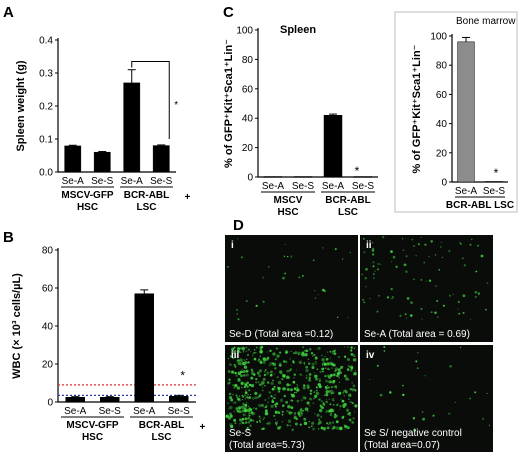  Describe the element at coordinates (291, 398) in the screenshot. I see `micrograph-iii: iii Se-S(Total area=5.73)` at that location.